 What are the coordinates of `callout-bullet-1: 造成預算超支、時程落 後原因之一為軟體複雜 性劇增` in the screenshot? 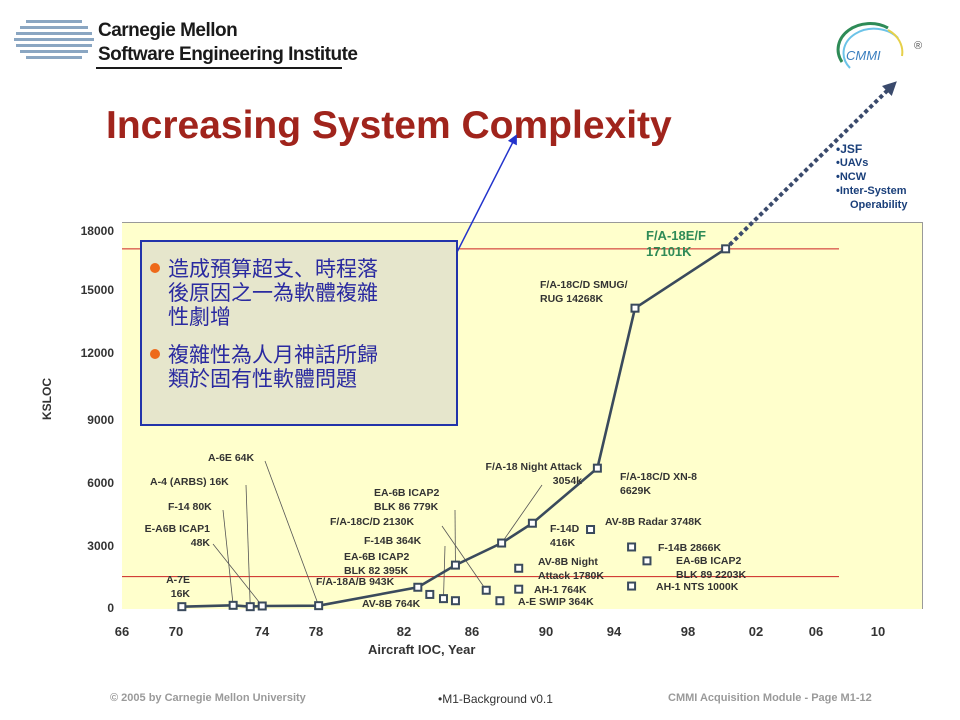 It's located at (264, 294).